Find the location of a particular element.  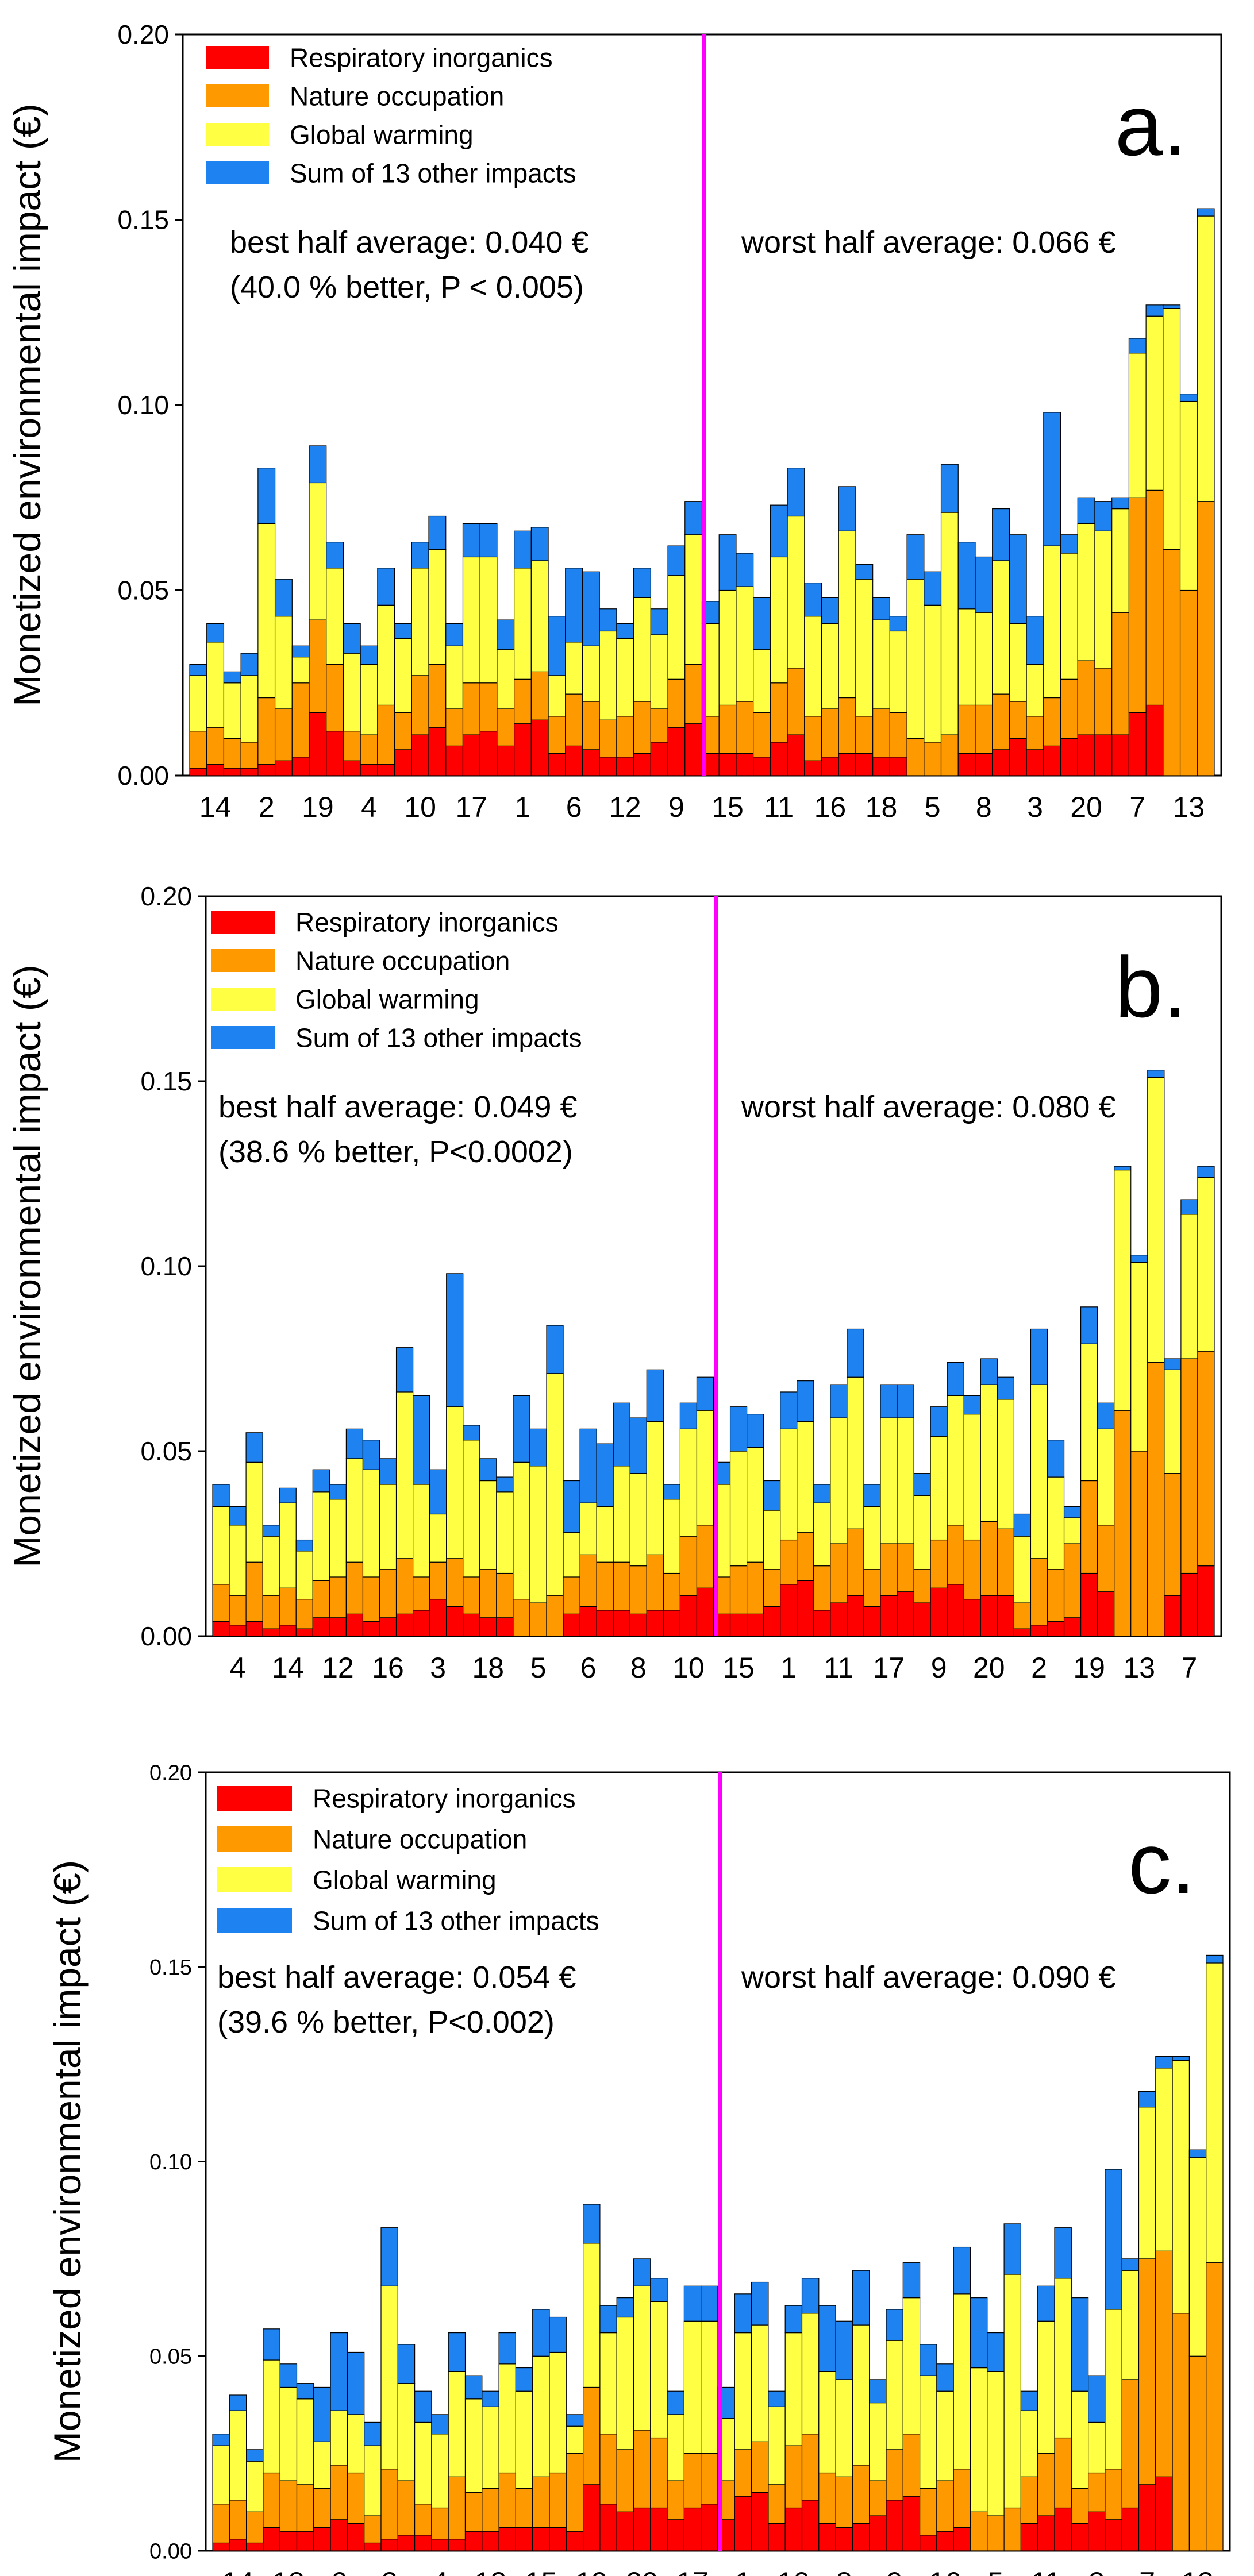

x-tick-label: 2 is located at coordinates (267, 807).